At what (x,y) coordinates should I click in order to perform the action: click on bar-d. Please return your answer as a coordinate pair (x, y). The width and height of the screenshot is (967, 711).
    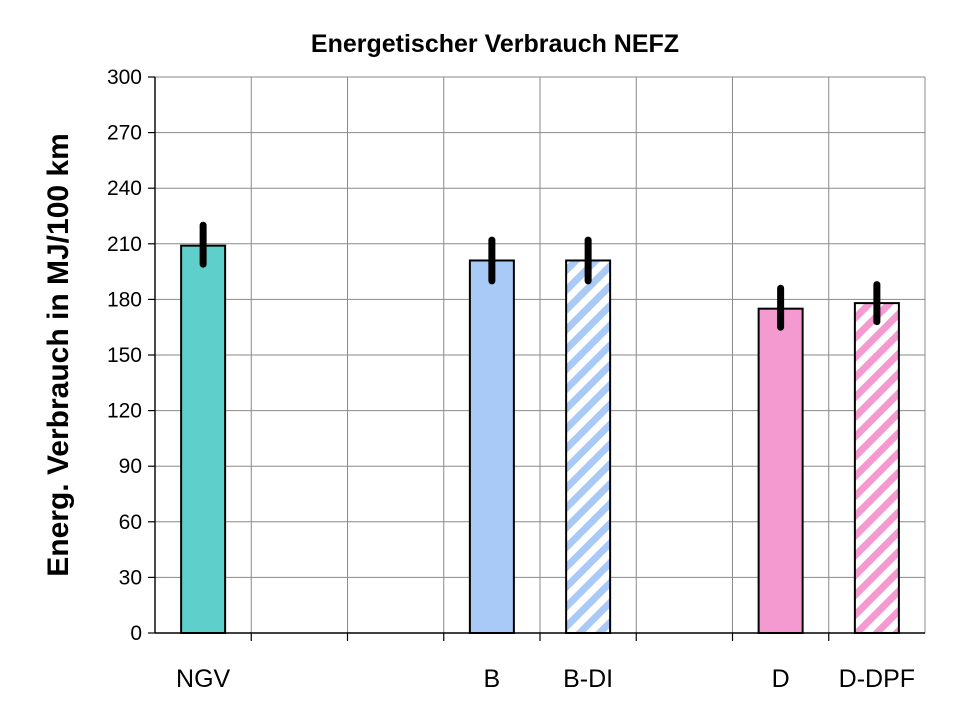
    Looking at the image, I should click on (780, 470).